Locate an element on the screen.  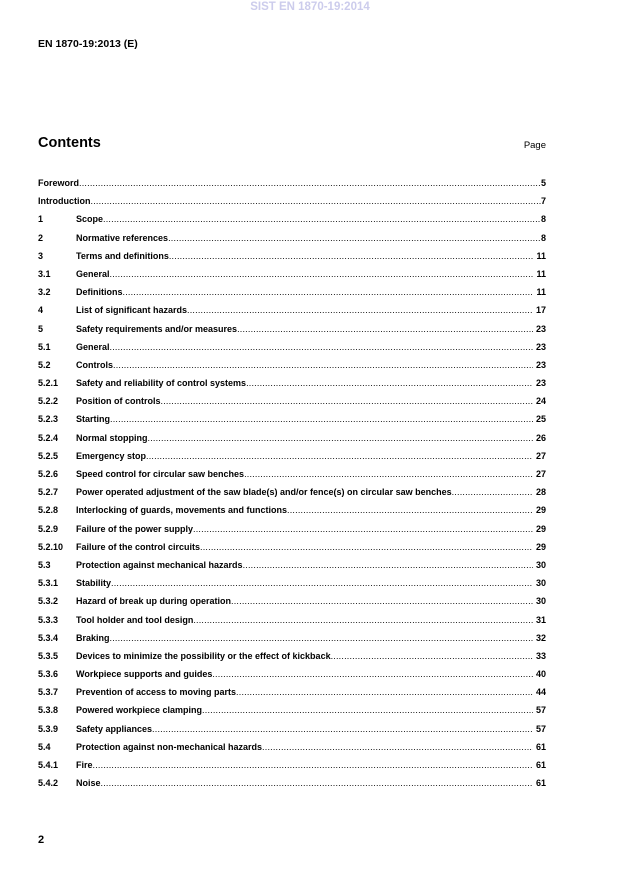
toc-entry-number: 5.3 is located at coordinates (44, 564).